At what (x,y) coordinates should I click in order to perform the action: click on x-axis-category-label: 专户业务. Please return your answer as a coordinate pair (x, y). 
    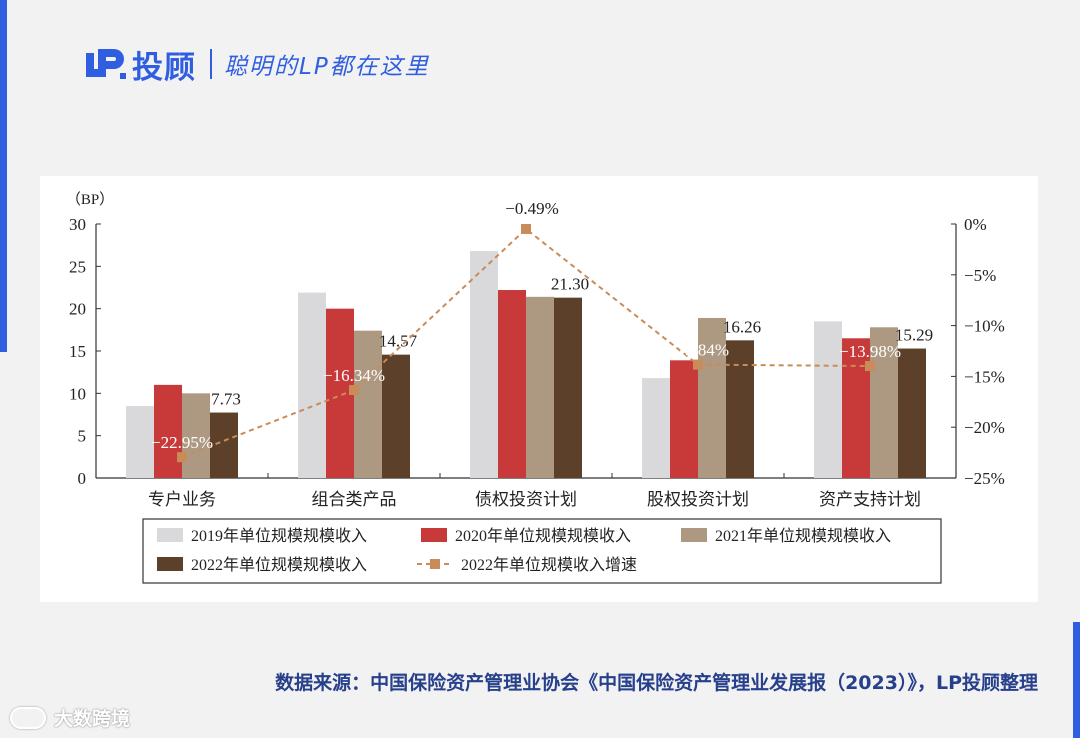
    Looking at the image, I should click on (182, 500).